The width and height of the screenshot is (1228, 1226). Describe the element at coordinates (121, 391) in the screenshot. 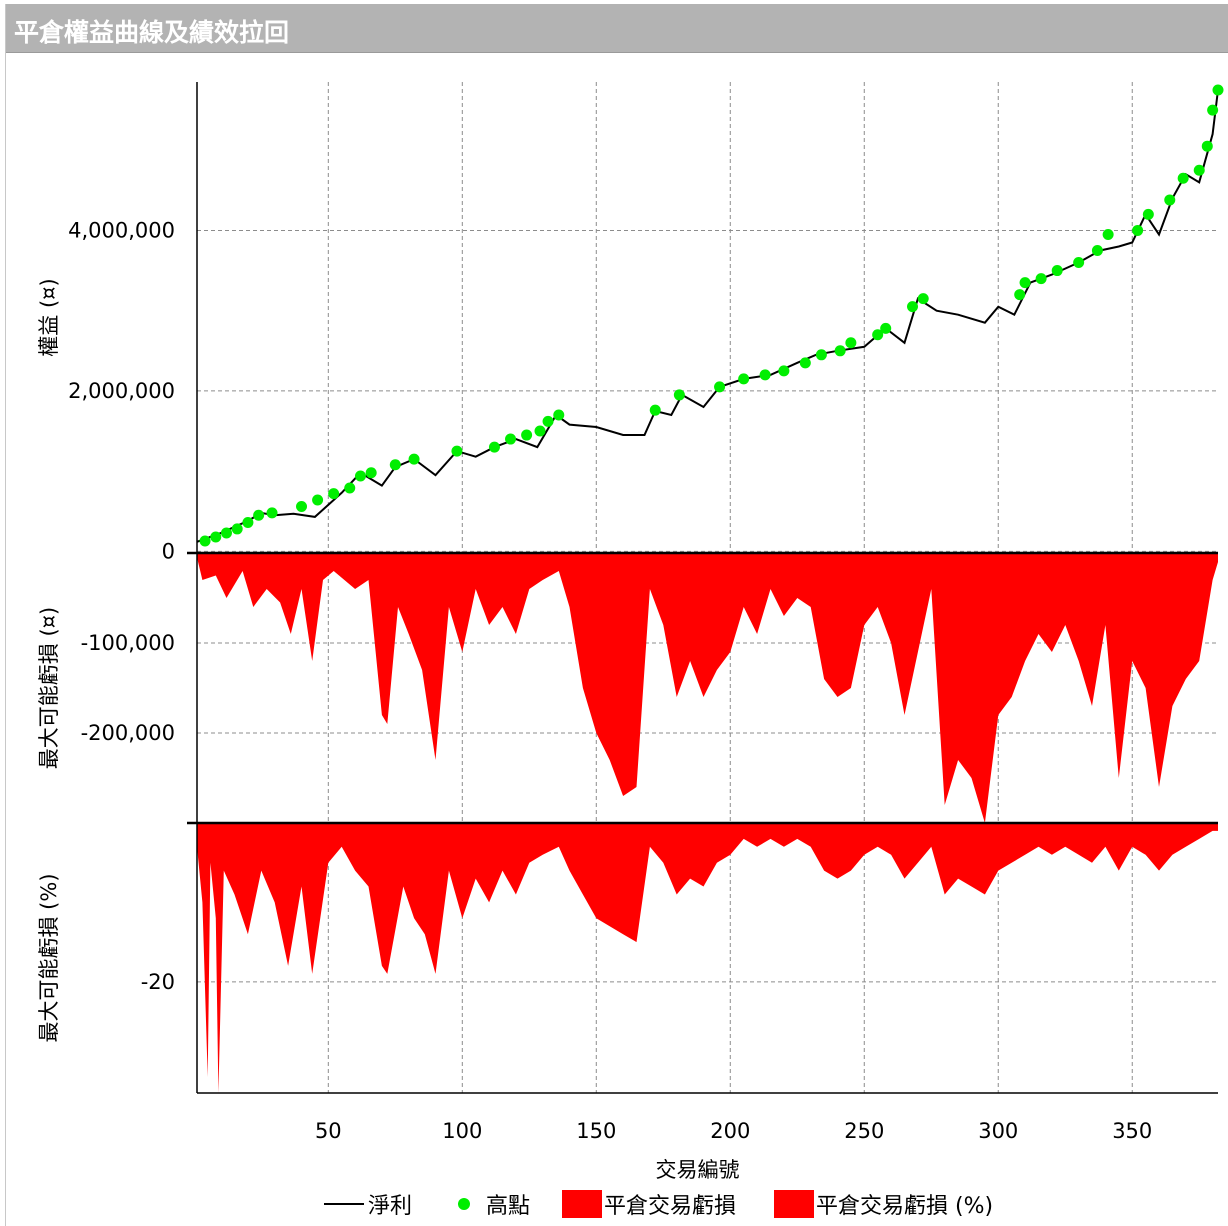

I see `y-tick-label: 2,000,000` at that location.